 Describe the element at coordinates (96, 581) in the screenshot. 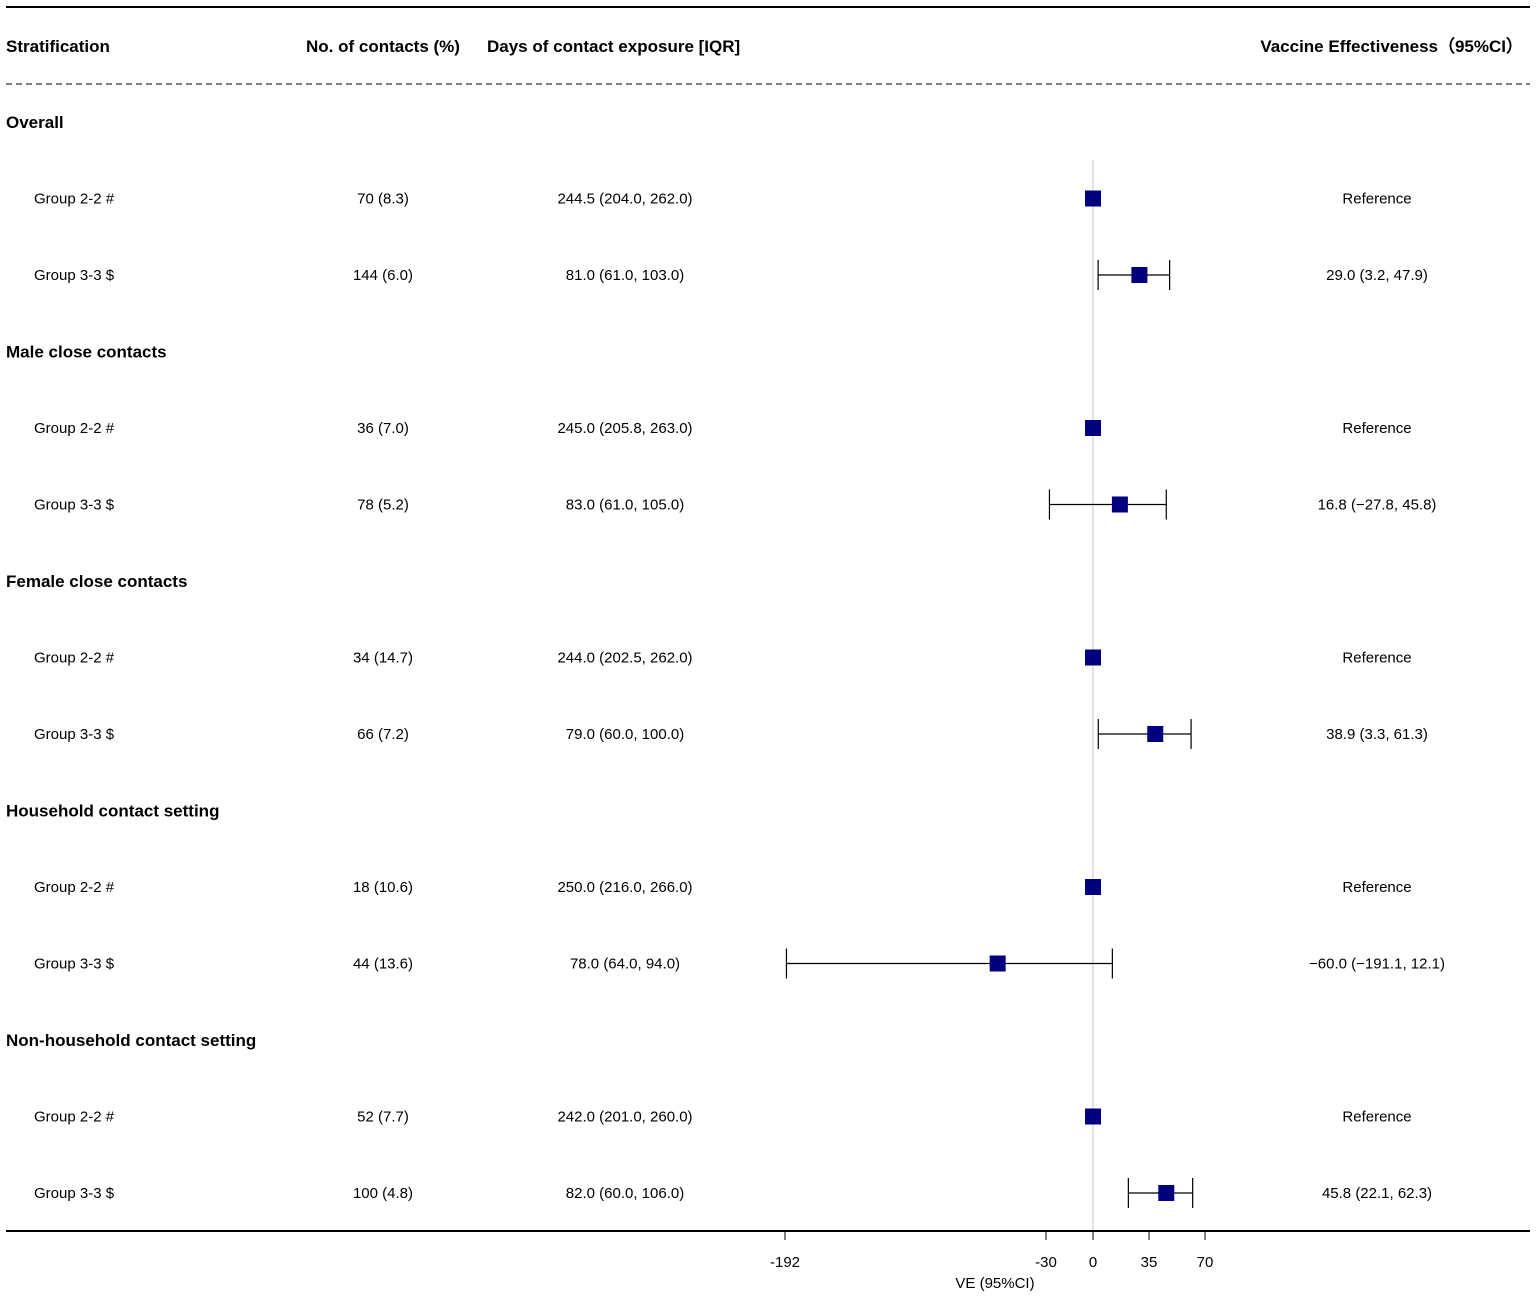

I see `section-title: Female close contacts` at that location.